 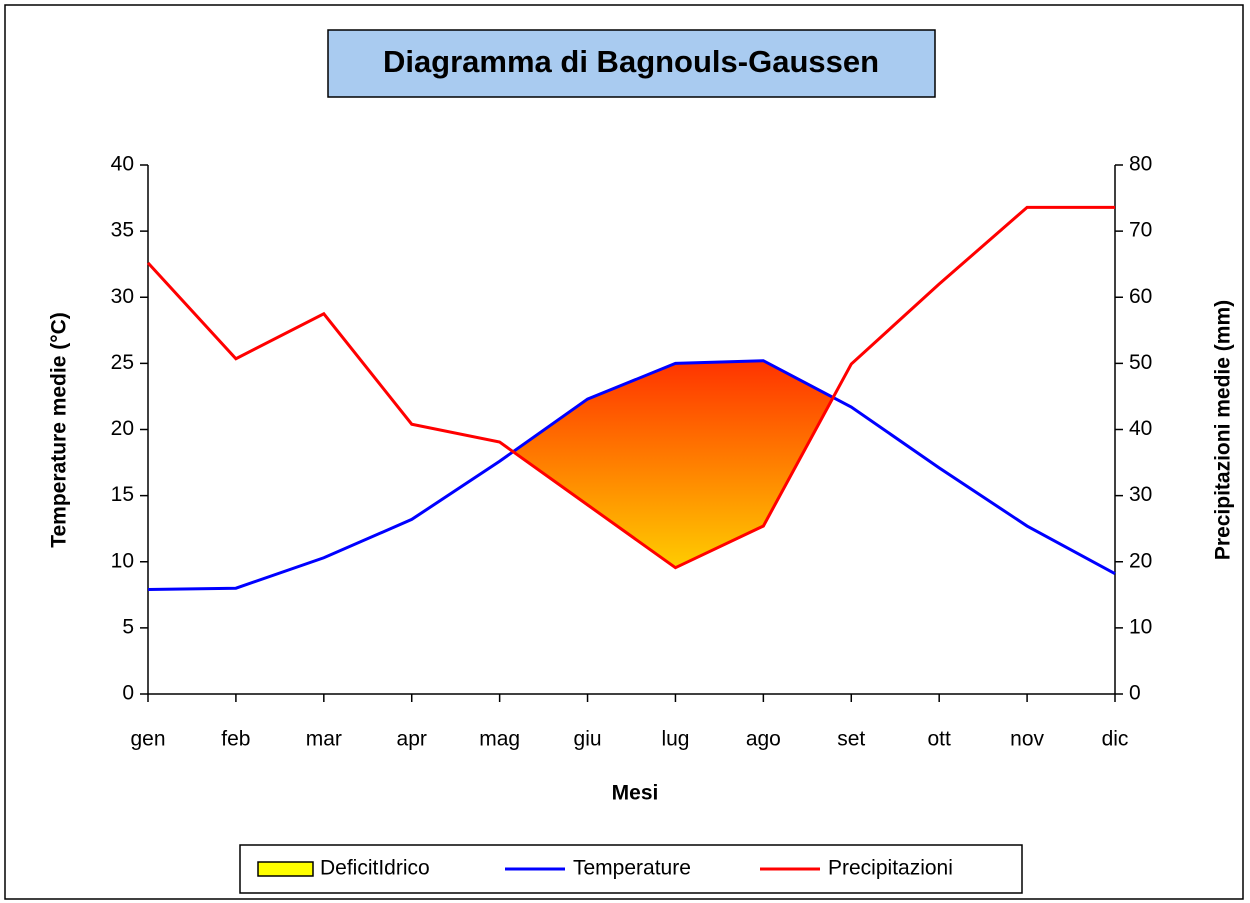 I want to click on x-tick-label: apr, so click(x=412, y=739).